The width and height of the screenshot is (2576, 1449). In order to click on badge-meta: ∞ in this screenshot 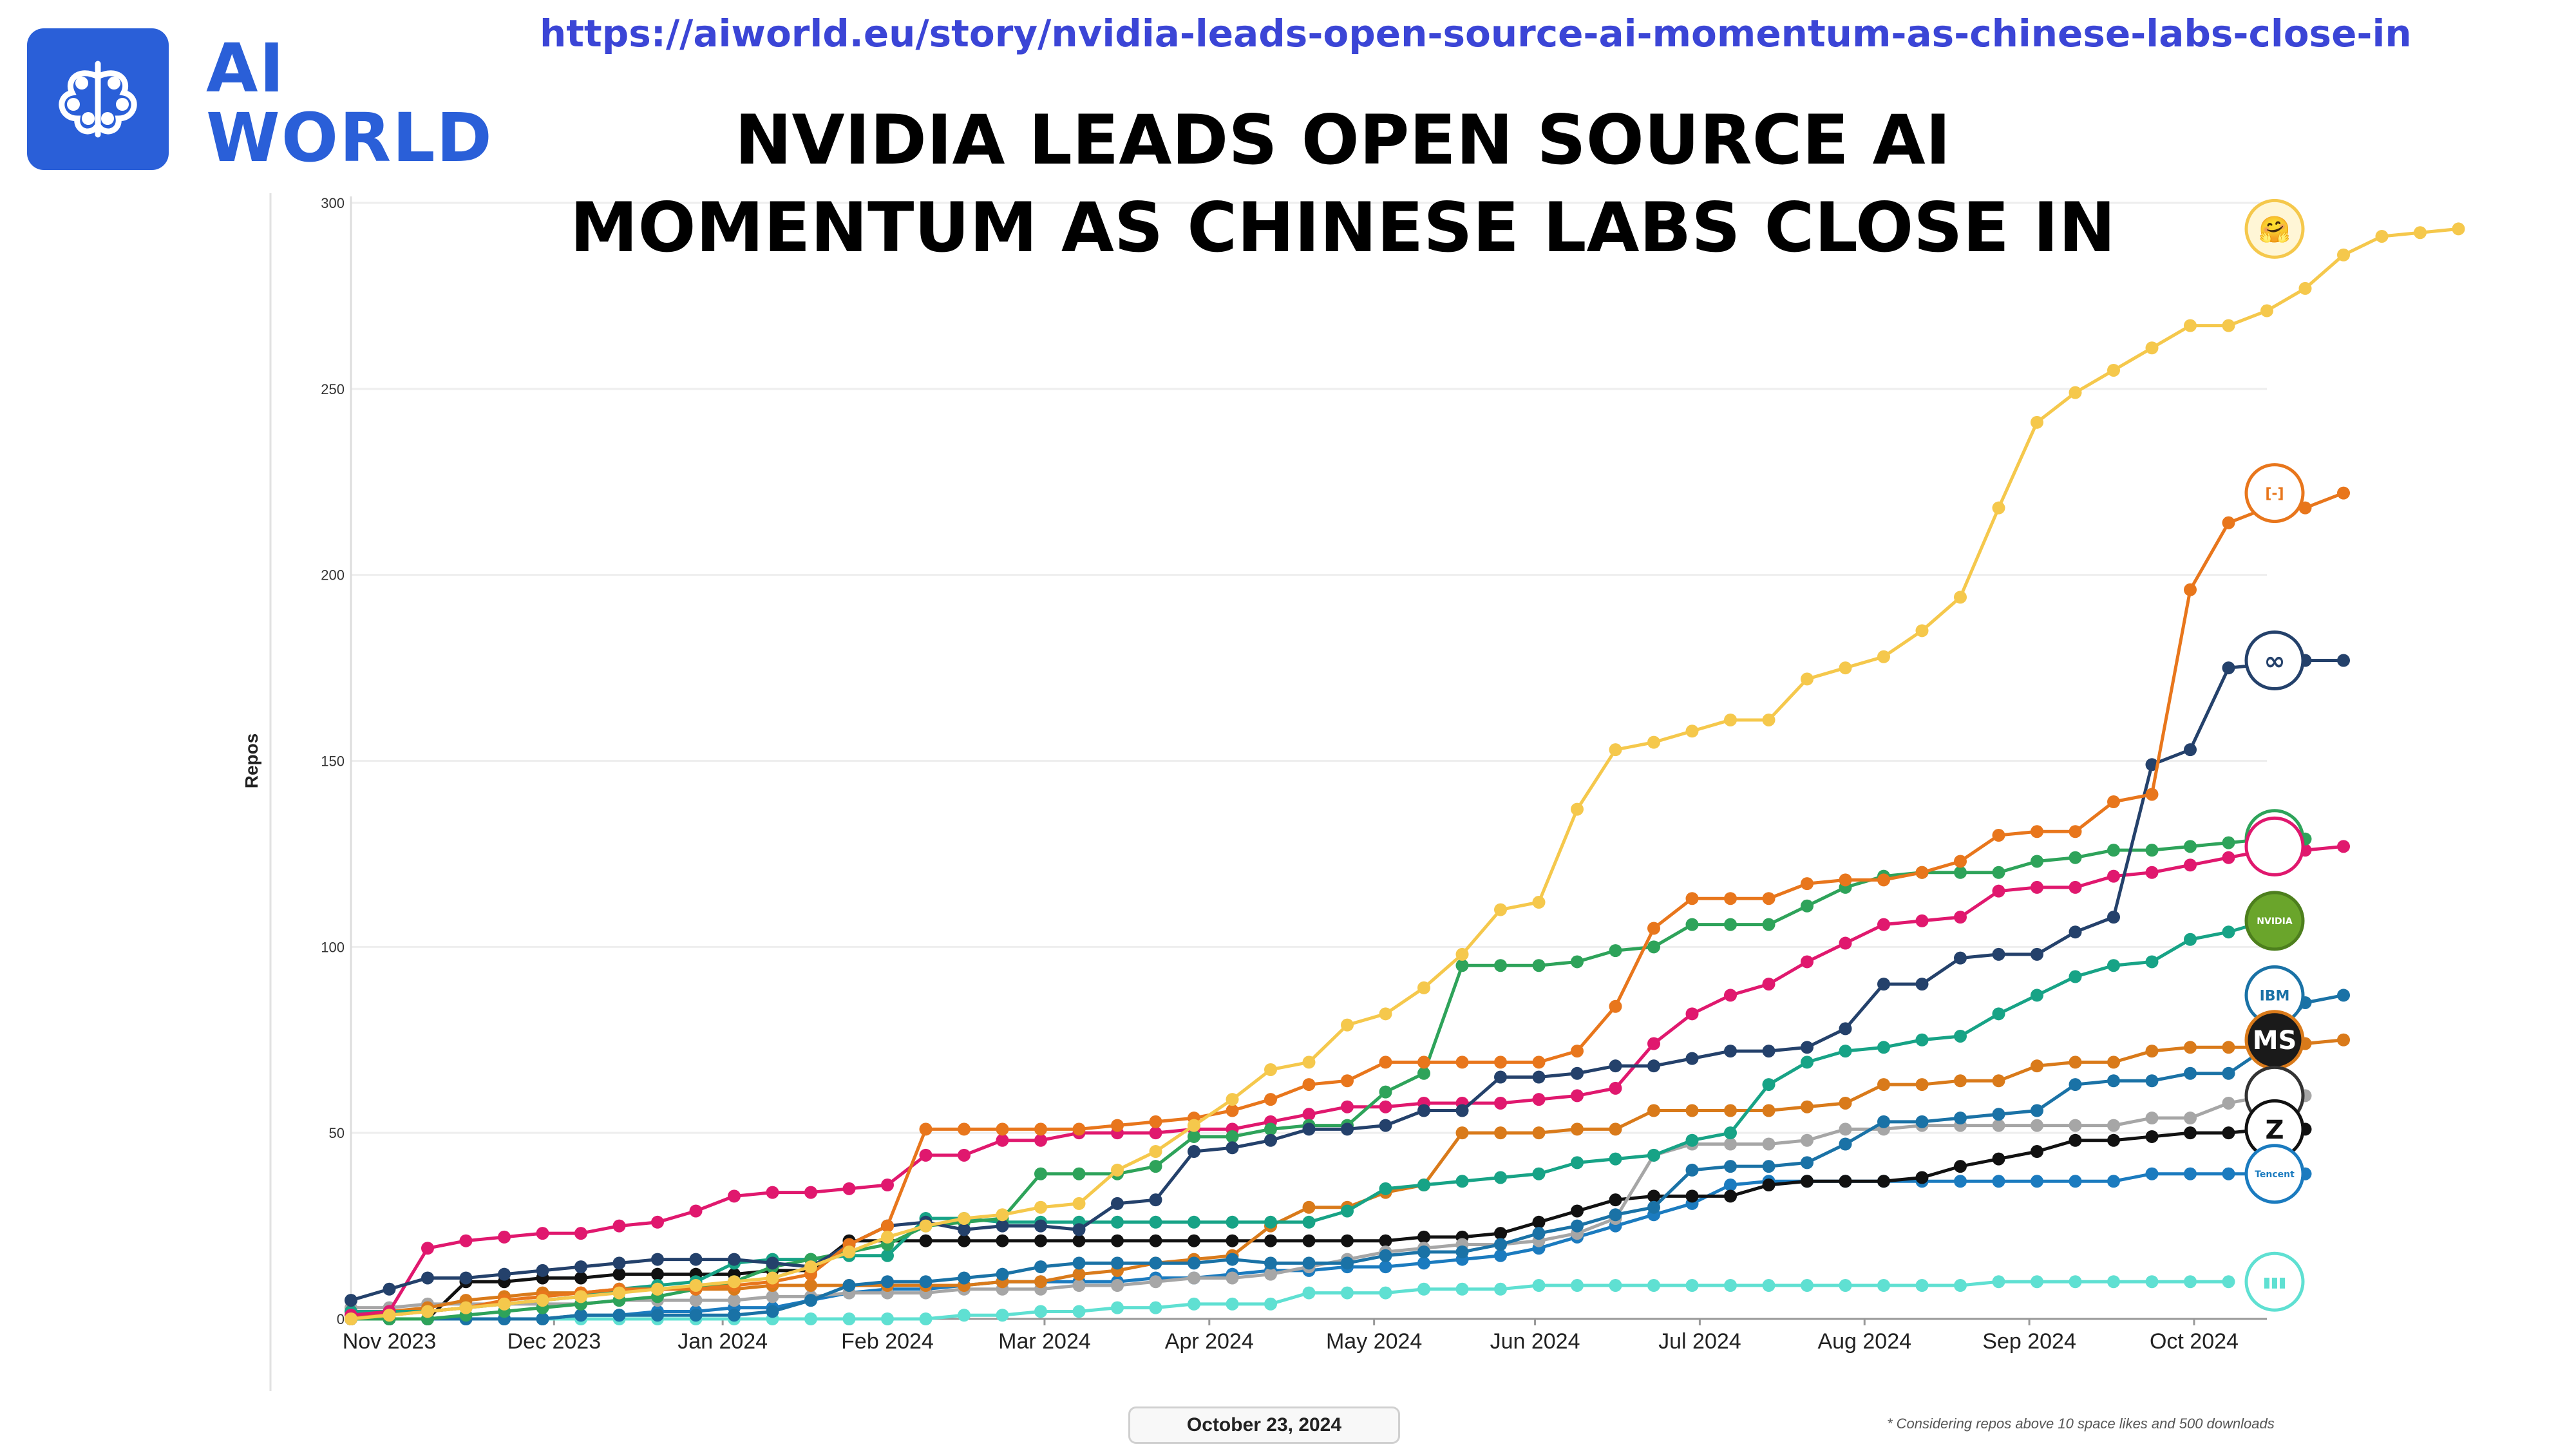, I will do `click(2274, 660)`.